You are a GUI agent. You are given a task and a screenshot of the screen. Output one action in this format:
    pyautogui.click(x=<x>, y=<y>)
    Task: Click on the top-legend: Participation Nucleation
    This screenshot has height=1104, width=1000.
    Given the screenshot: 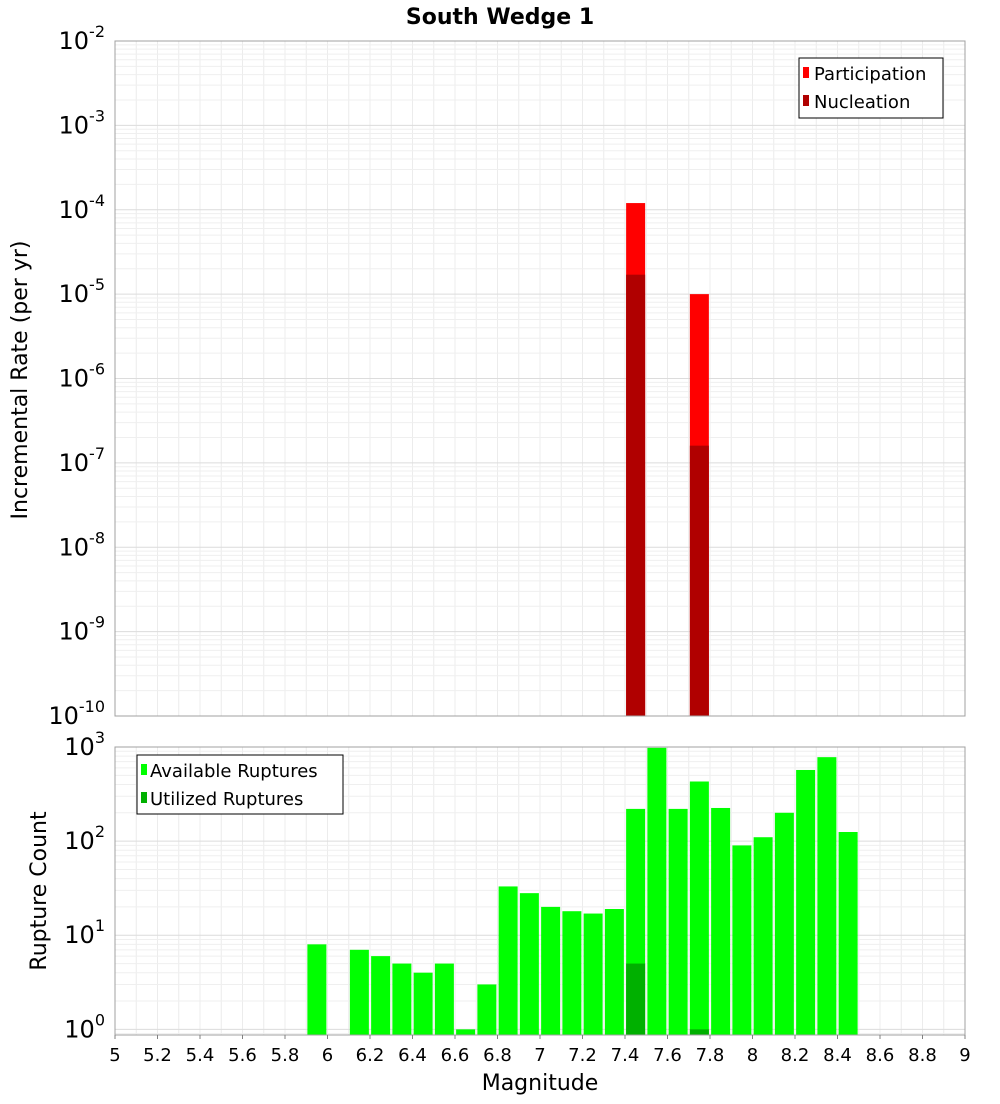 What is the action you would take?
    pyautogui.click(x=871, y=88)
    